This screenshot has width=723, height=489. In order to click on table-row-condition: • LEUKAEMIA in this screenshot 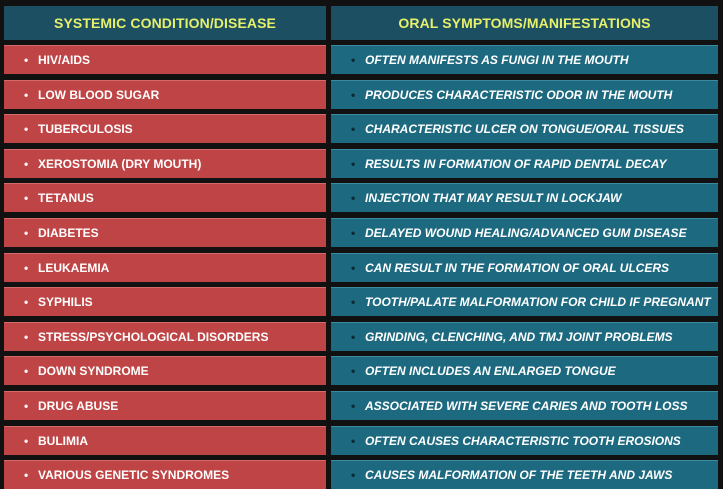, I will do `click(165, 267)`.